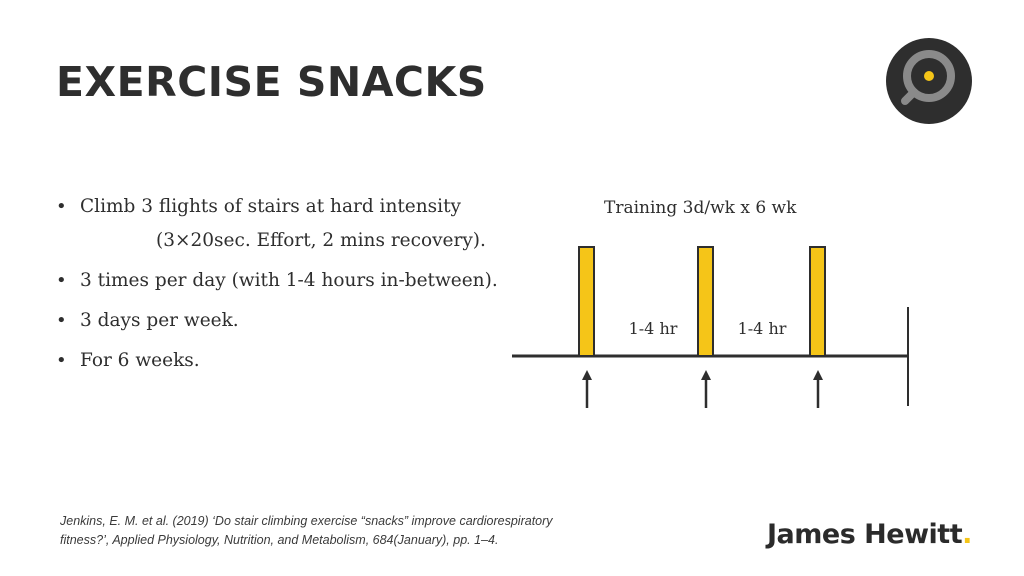 Image resolution: width=1024 pixels, height=576 pixels. Describe the element at coordinates (291, 366) in the screenshot. I see `bullet-item: For 6 weeks.` at that location.